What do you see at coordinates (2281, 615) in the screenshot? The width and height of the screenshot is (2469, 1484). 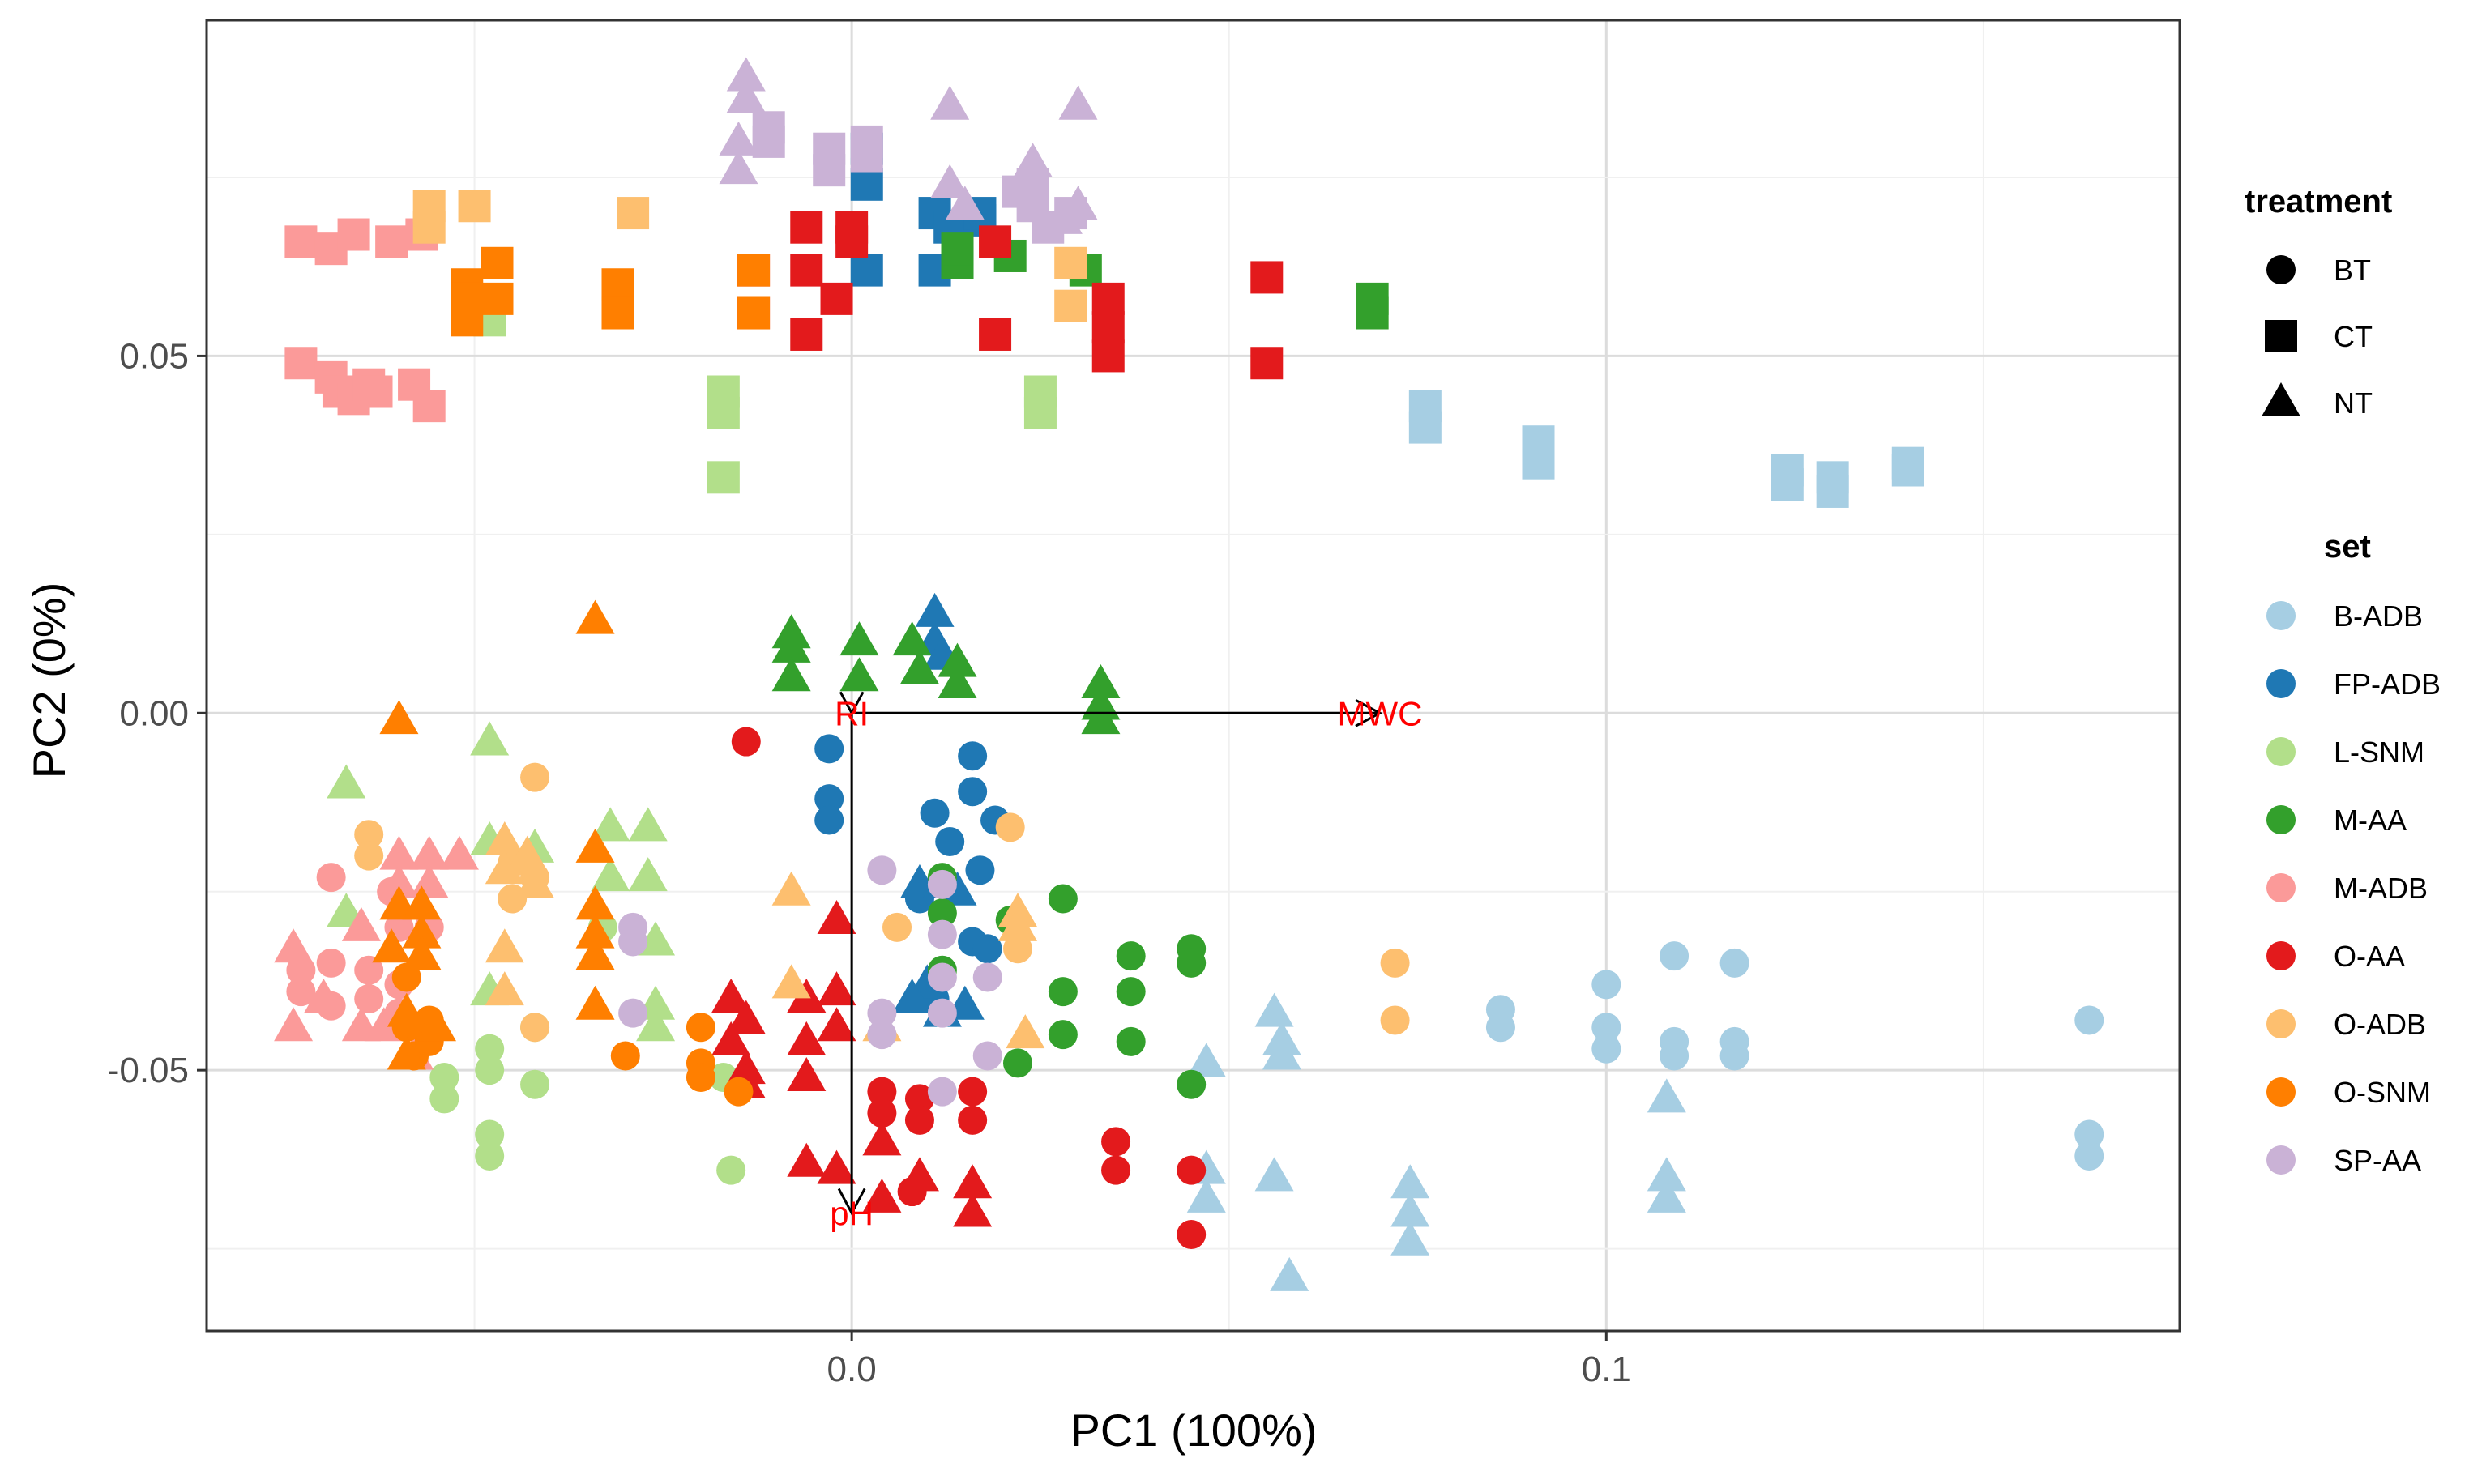 I see `legend-key-b-adb` at bounding box center [2281, 615].